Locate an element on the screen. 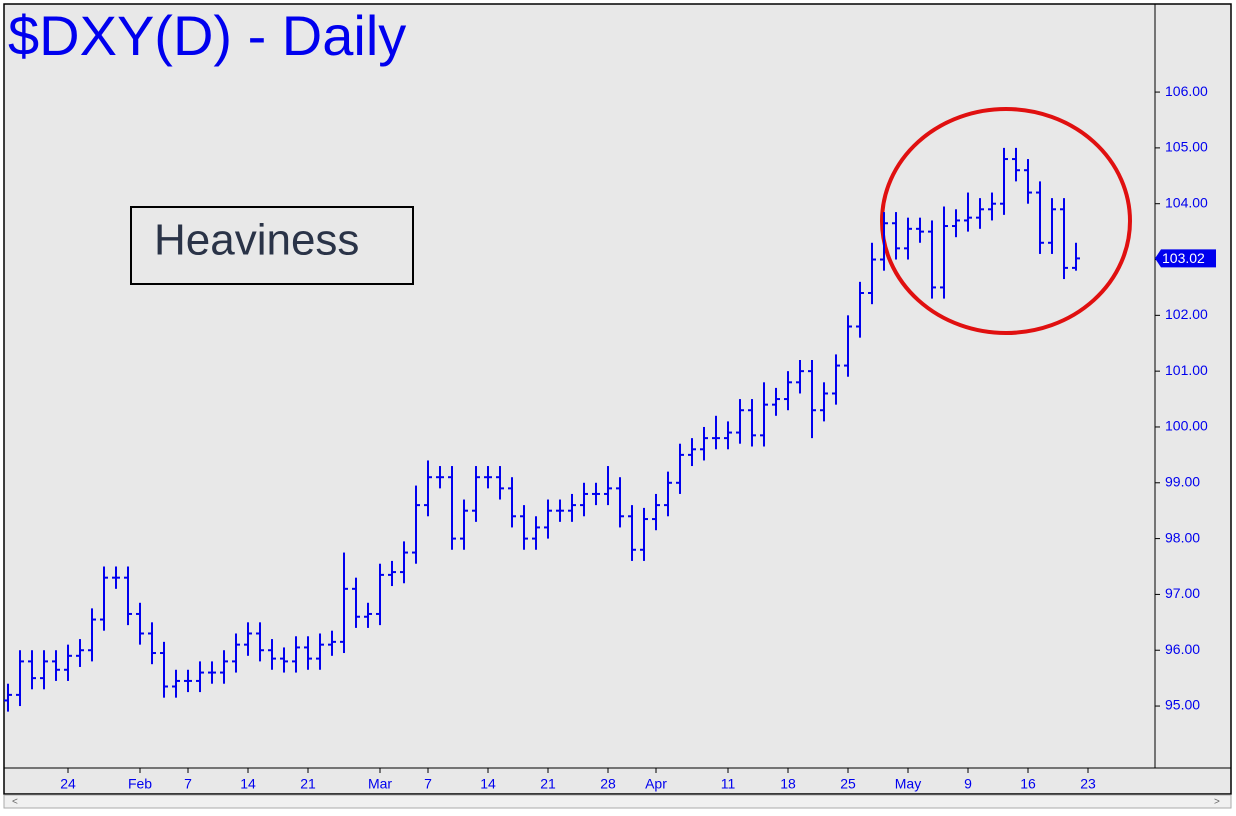  y-tick-label: 104.00 is located at coordinates (1186, 202).